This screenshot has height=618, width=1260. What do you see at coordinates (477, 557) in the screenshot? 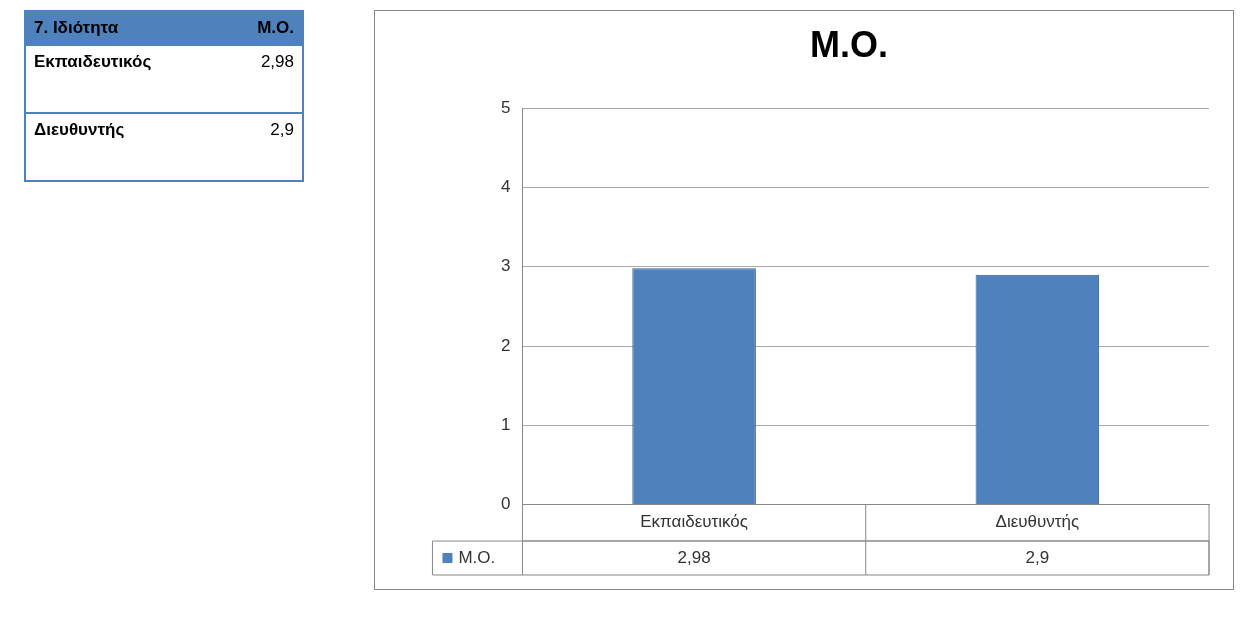
I see `legend-label: Μ.Ο.` at bounding box center [477, 557].